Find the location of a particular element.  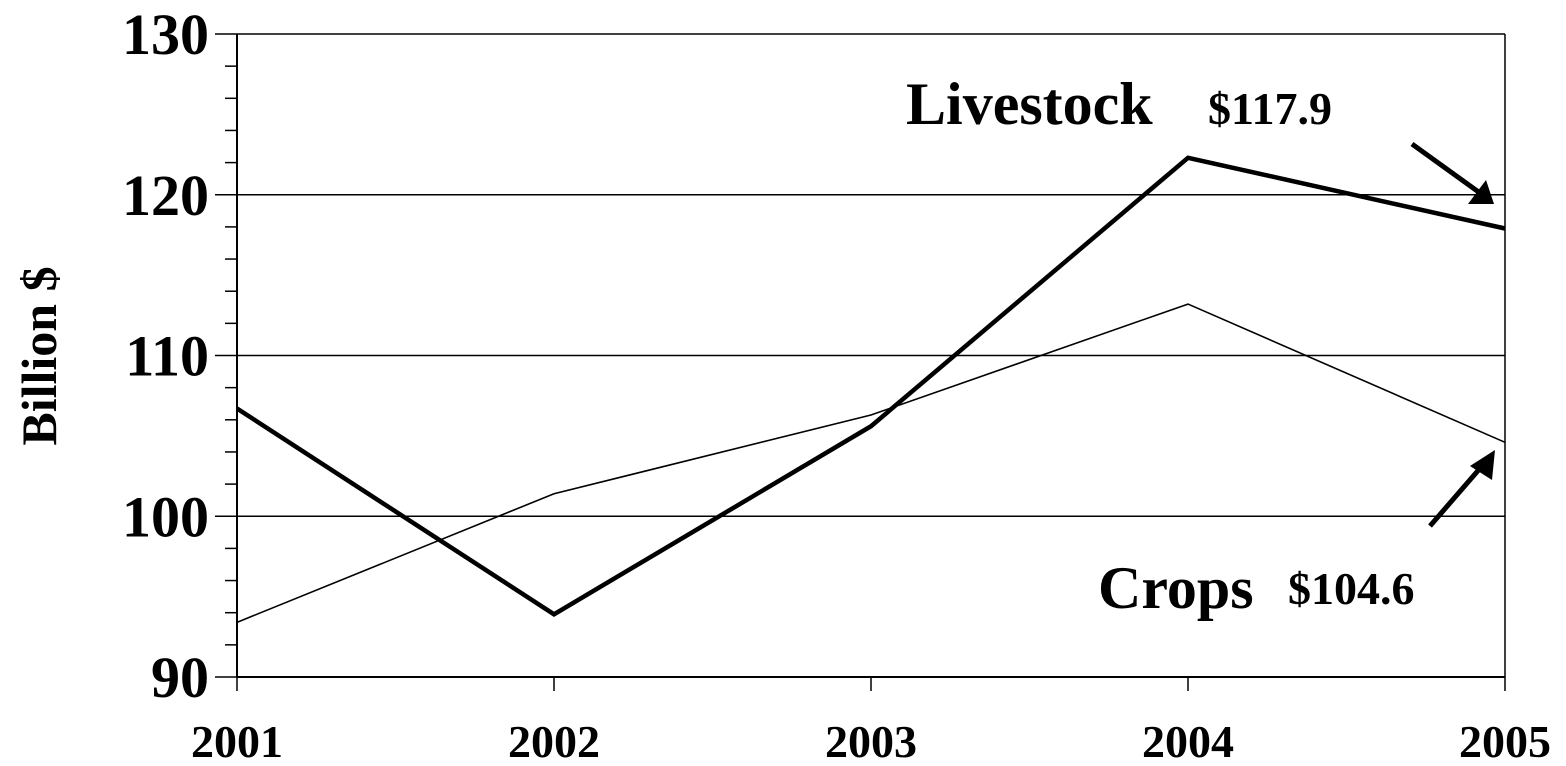

x-tick-label: 2005 is located at coordinates (1505, 741).